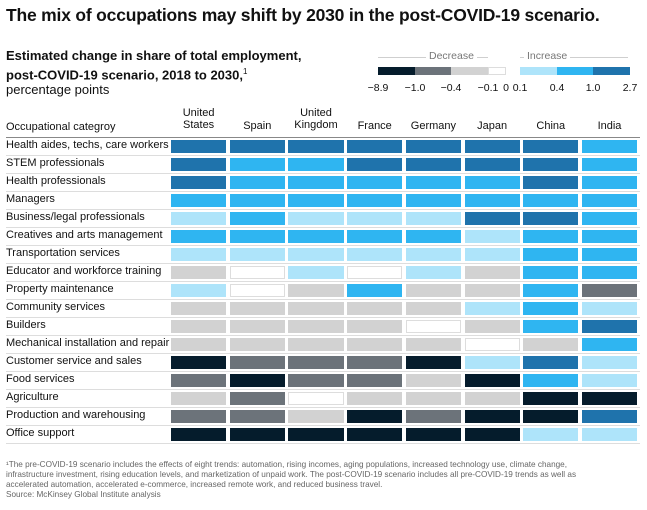  I want to click on column-header: United Kingdom, so click(316, 119).